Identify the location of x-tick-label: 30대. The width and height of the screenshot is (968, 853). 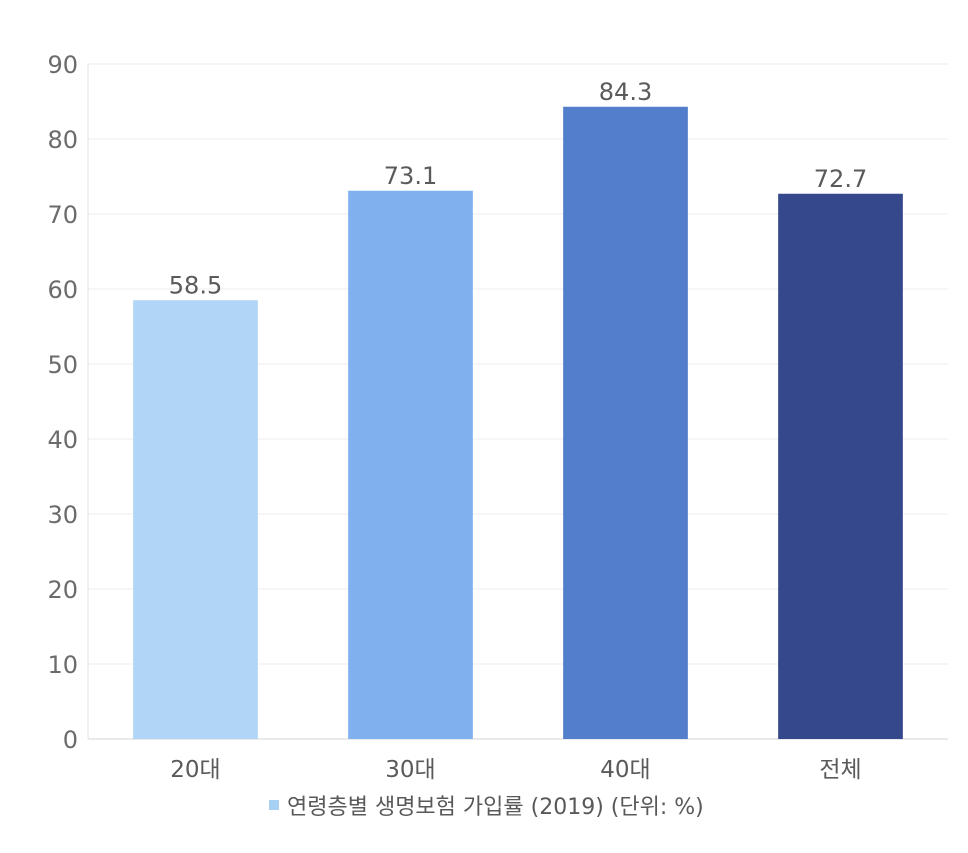
(410, 770).